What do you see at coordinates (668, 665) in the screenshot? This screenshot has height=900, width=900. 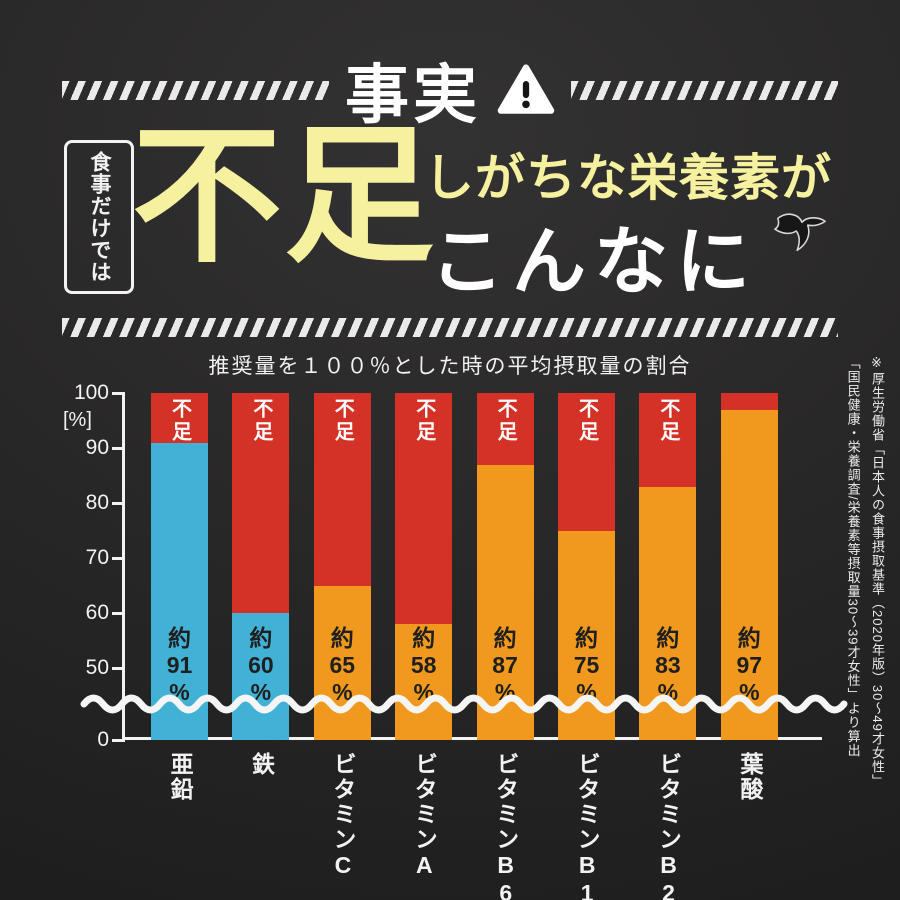 I see `bar-value-part: 83` at bounding box center [668, 665].